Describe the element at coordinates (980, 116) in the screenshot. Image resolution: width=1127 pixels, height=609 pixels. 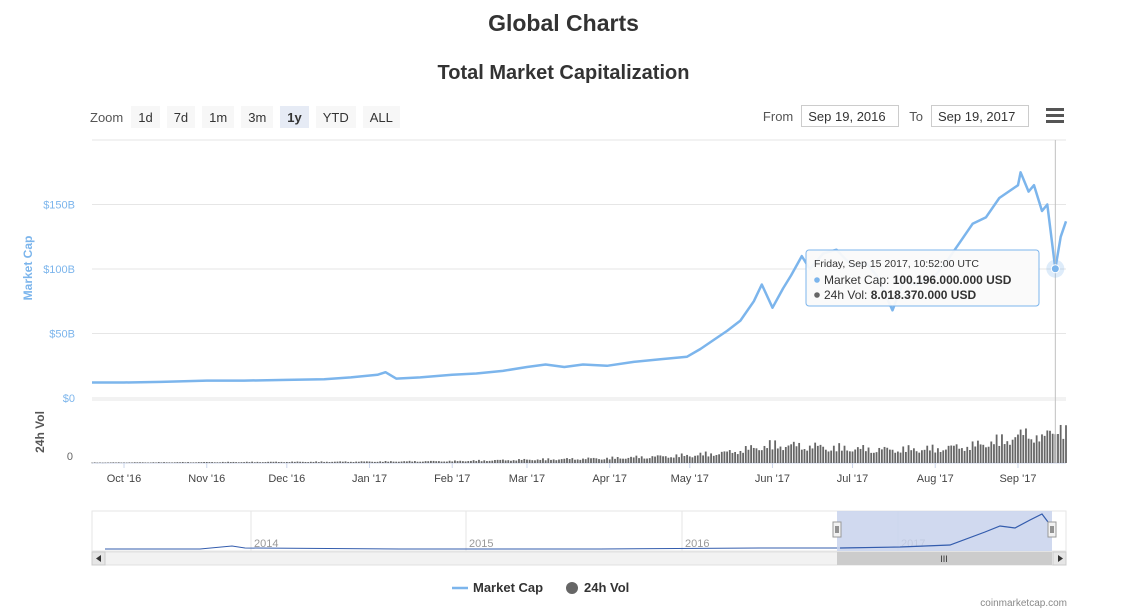
I see `to-date-input` at that location.